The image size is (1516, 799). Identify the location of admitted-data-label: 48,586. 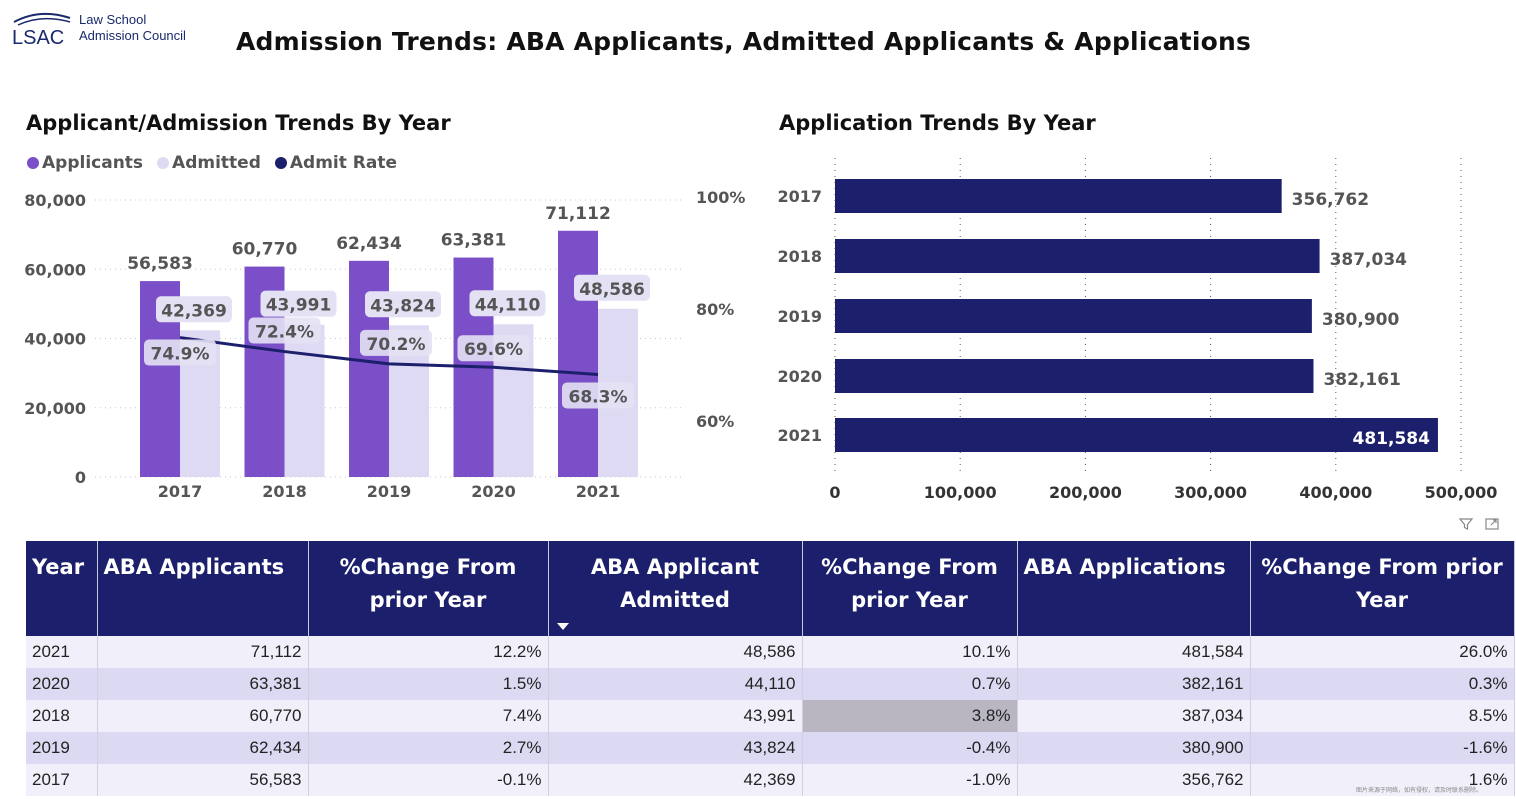
(612, 290).